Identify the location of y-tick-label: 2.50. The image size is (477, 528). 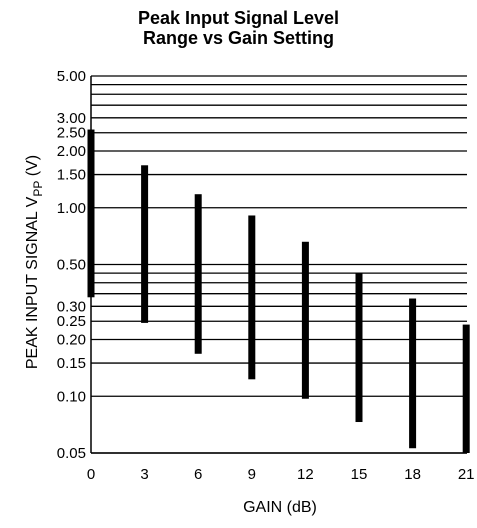
(71, 133).